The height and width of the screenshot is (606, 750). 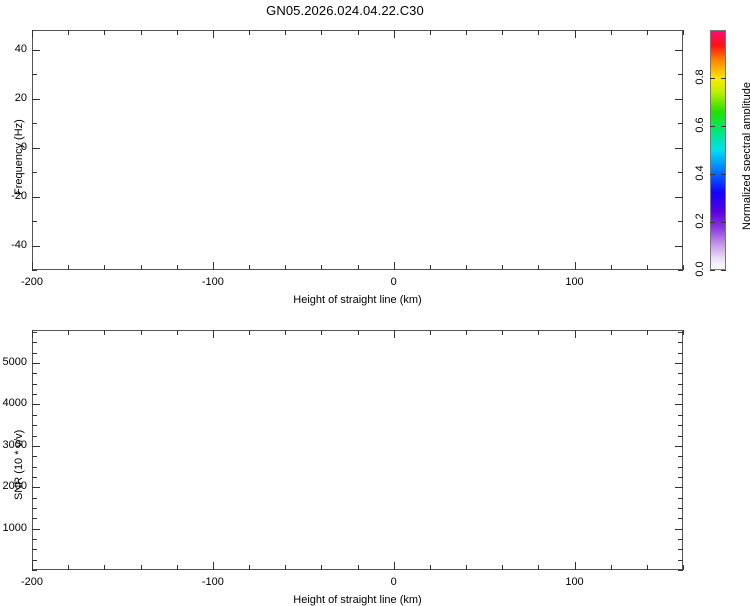 I want to click on axis-tick-label: -20, so click(x=19, y=195).